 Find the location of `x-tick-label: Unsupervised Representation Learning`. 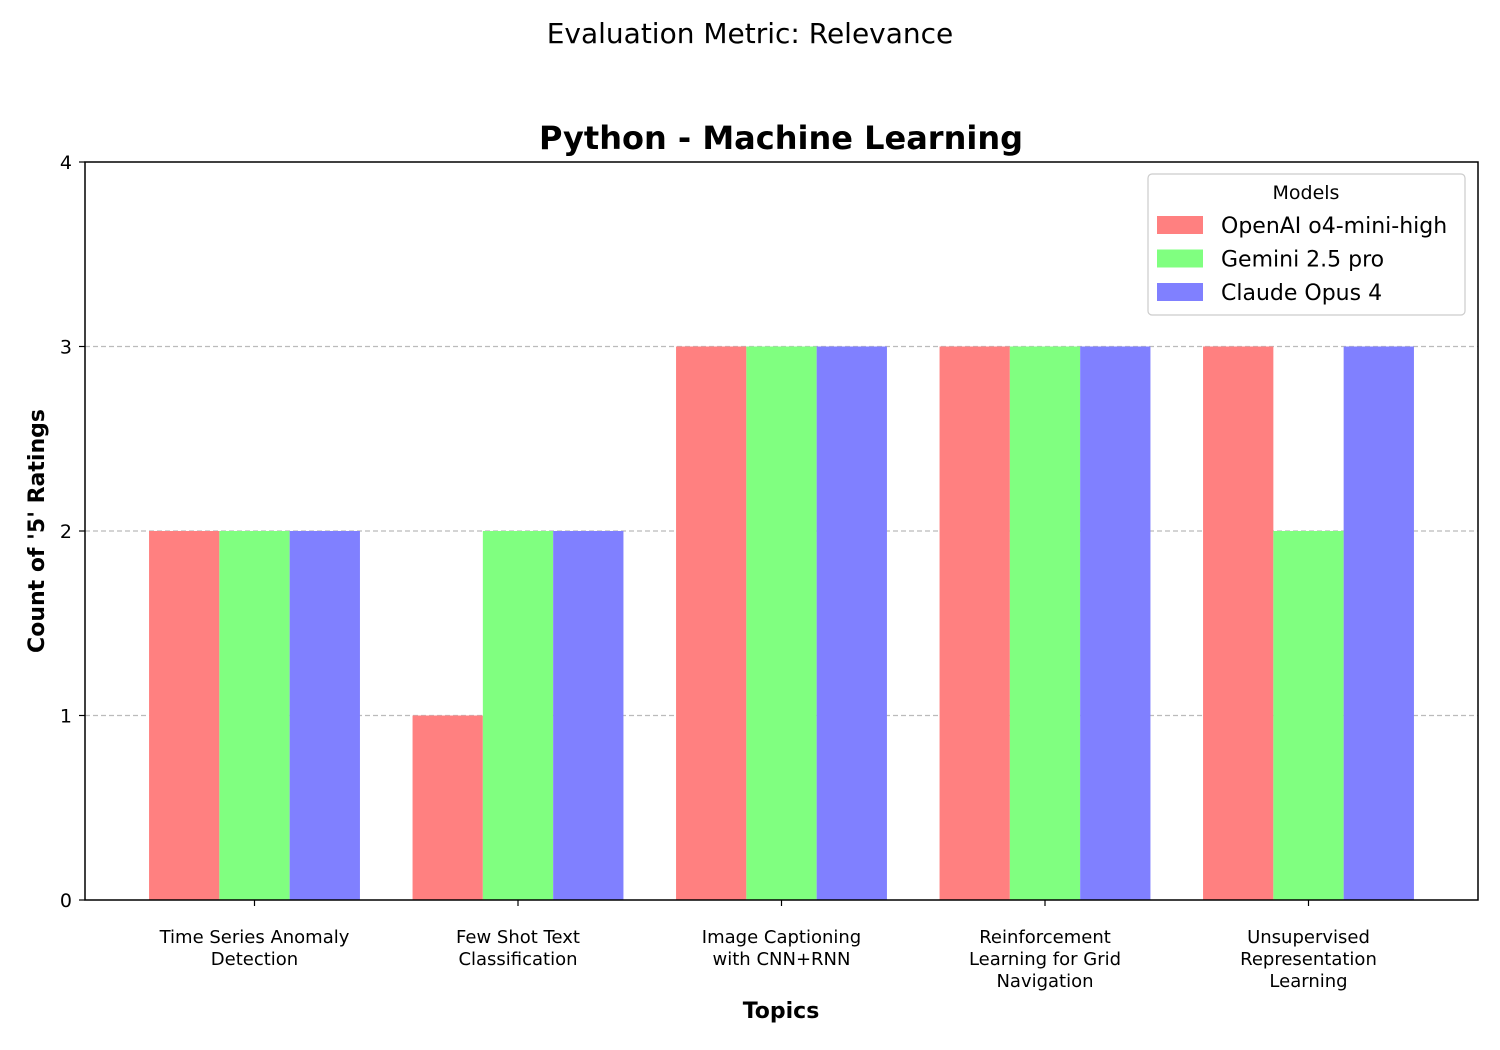

x-tick-label: Unsupervised Representation Learning is located at coordinates (1308, 959).